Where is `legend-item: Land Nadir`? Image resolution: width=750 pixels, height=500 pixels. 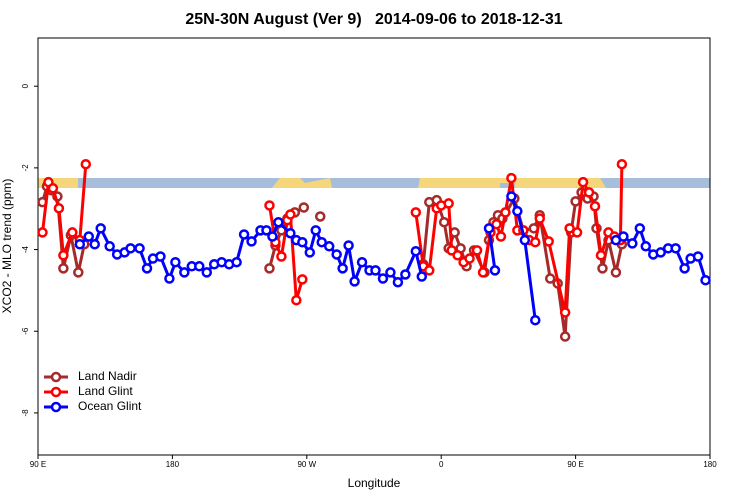
legend-item: Land Nadir is located at coordinates (90, 376).